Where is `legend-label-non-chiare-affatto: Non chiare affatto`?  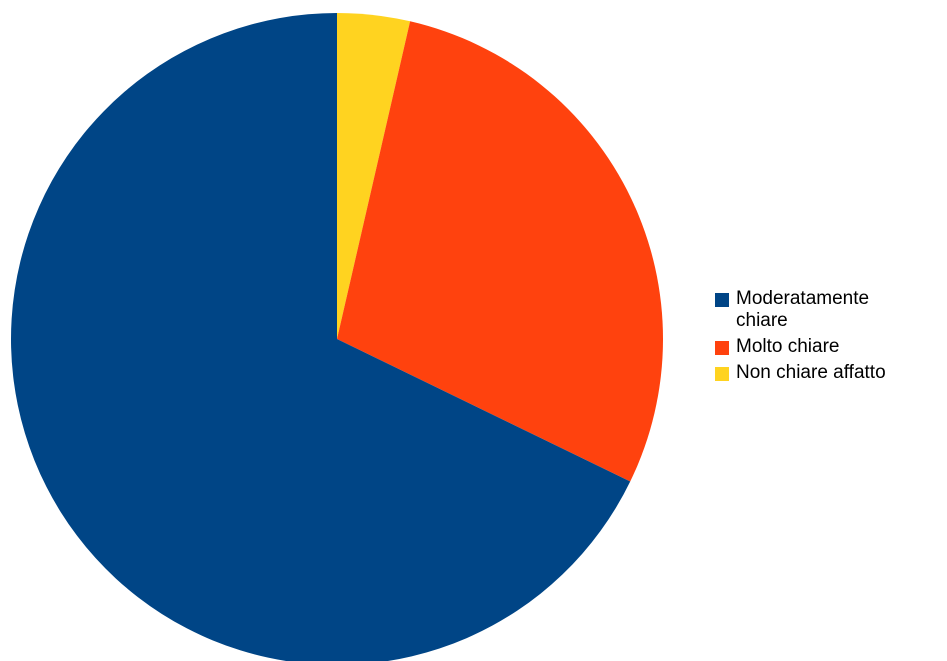
legend-label-non-chiare-affatto: Non chiare affatto is located at coordinates (811, 372).